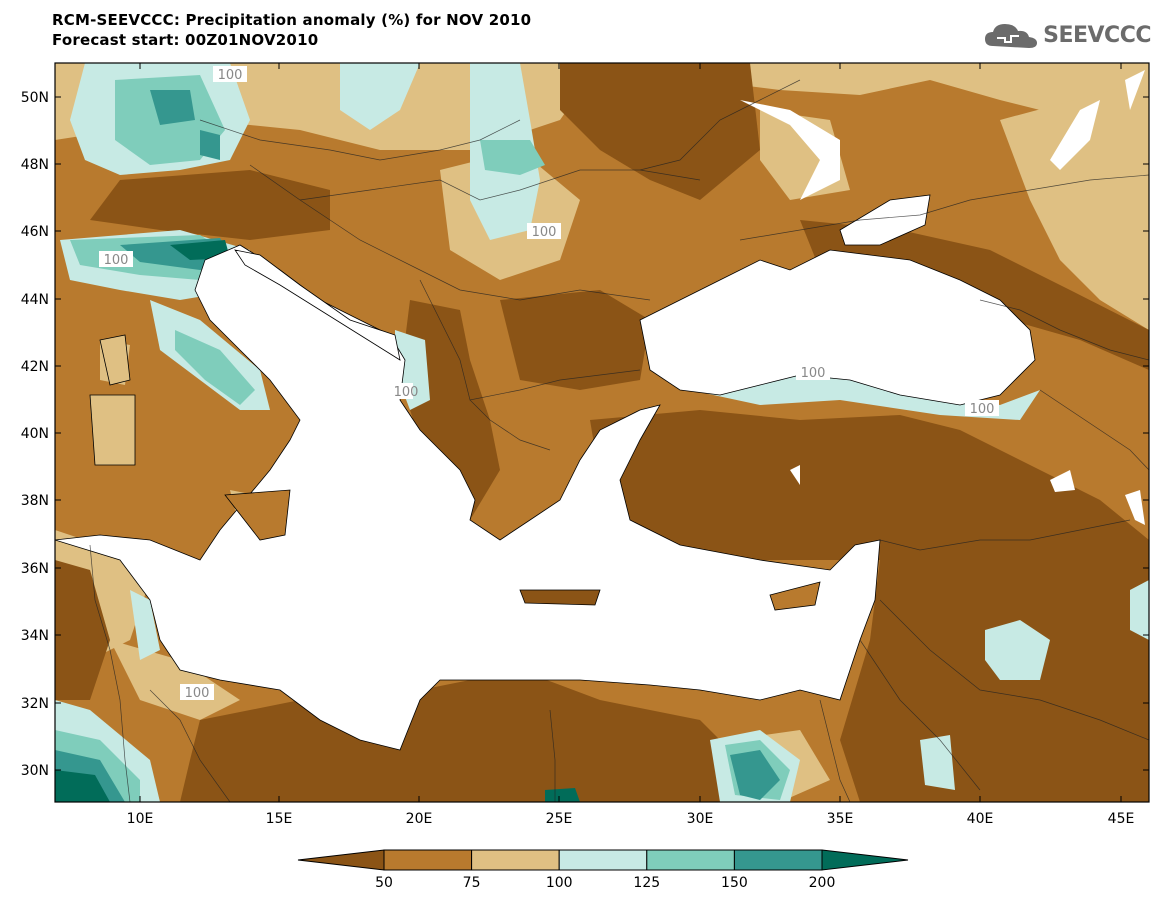 This screenshot has width=1165, height=907. I want to click on colorbar-label: 50, so click(384, 883).